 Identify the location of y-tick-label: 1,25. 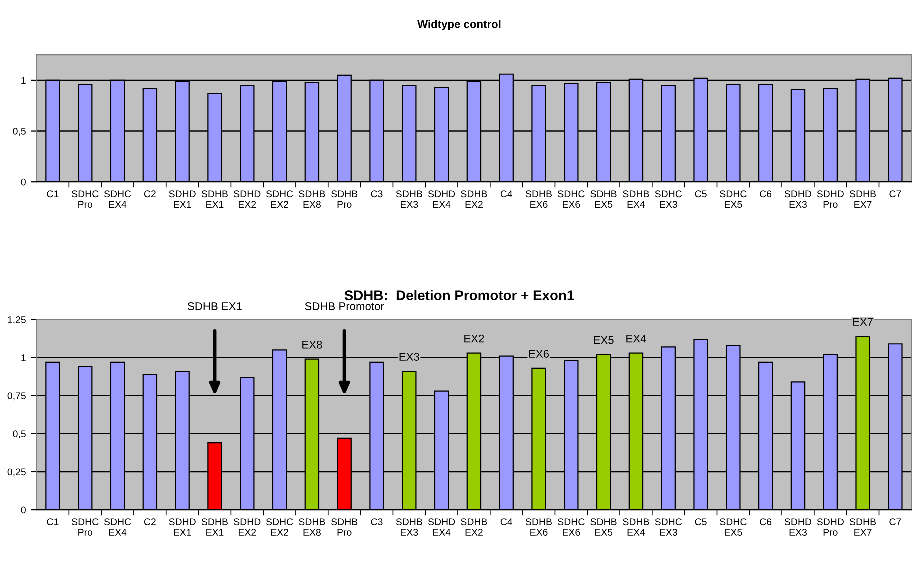
(17, 320).